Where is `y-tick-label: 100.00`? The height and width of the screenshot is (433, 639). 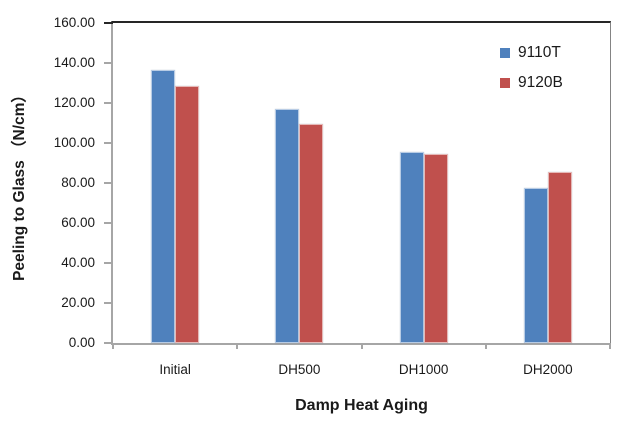
y-tick-label: 100.00 is located at coordinates (74, 142).